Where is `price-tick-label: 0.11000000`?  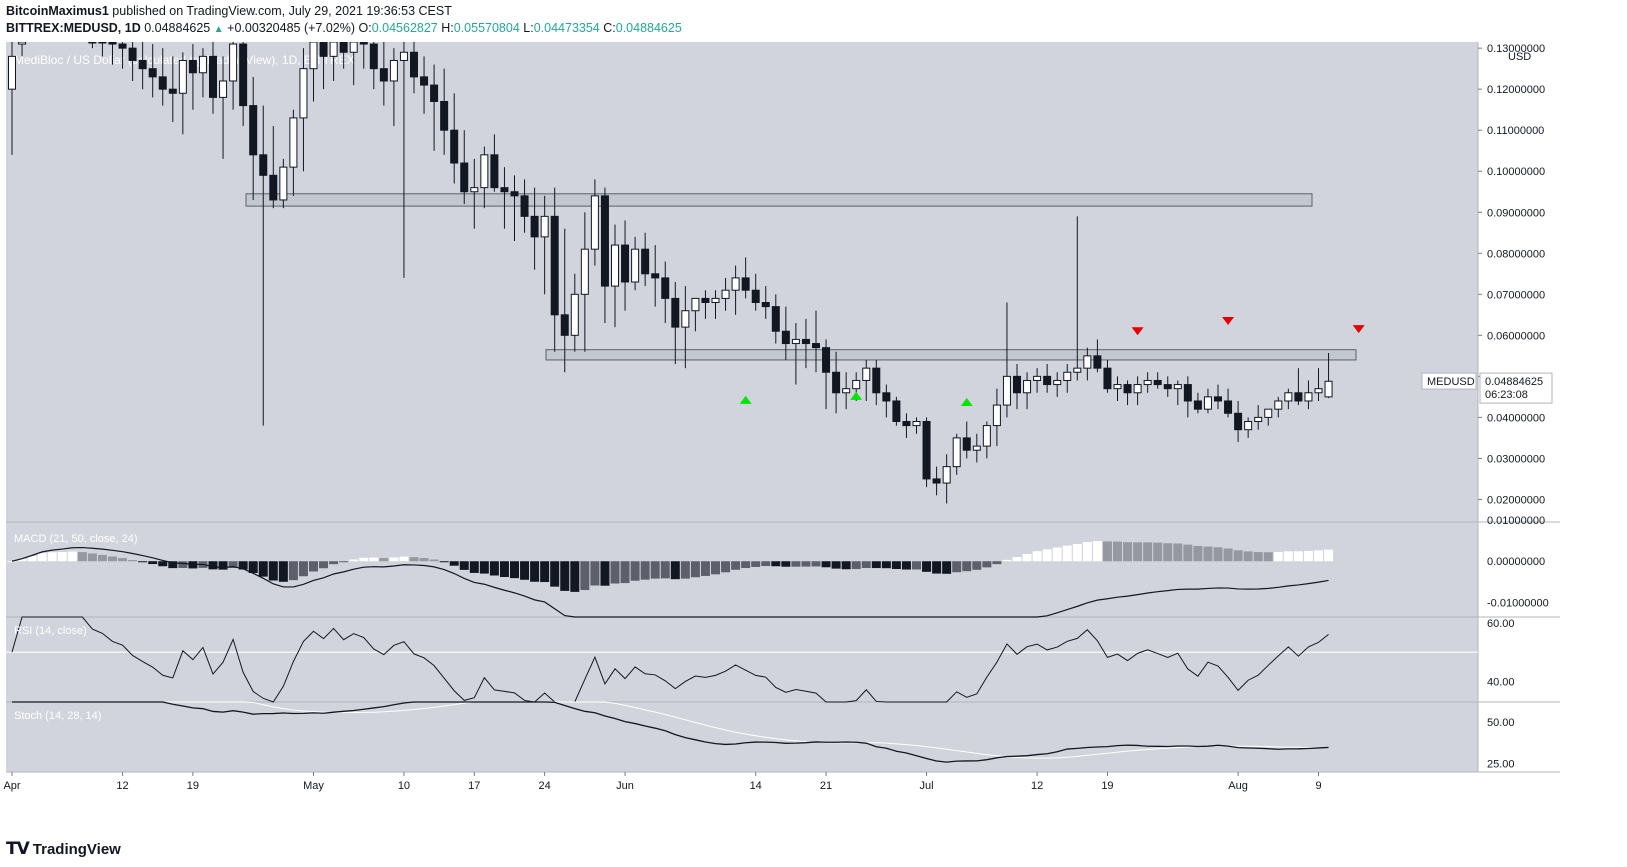
price-tick-label: 0.11000000 is located at coordinates (1515, 131).